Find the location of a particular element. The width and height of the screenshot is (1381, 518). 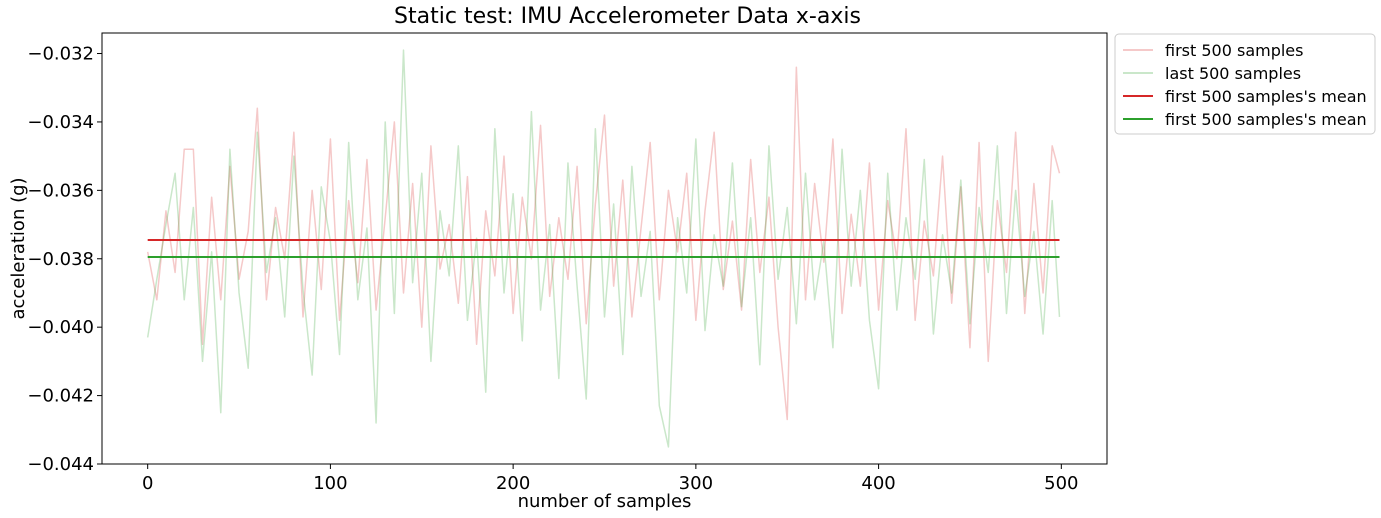

x-tick-label: 400 is located at coordinates (878, 483).